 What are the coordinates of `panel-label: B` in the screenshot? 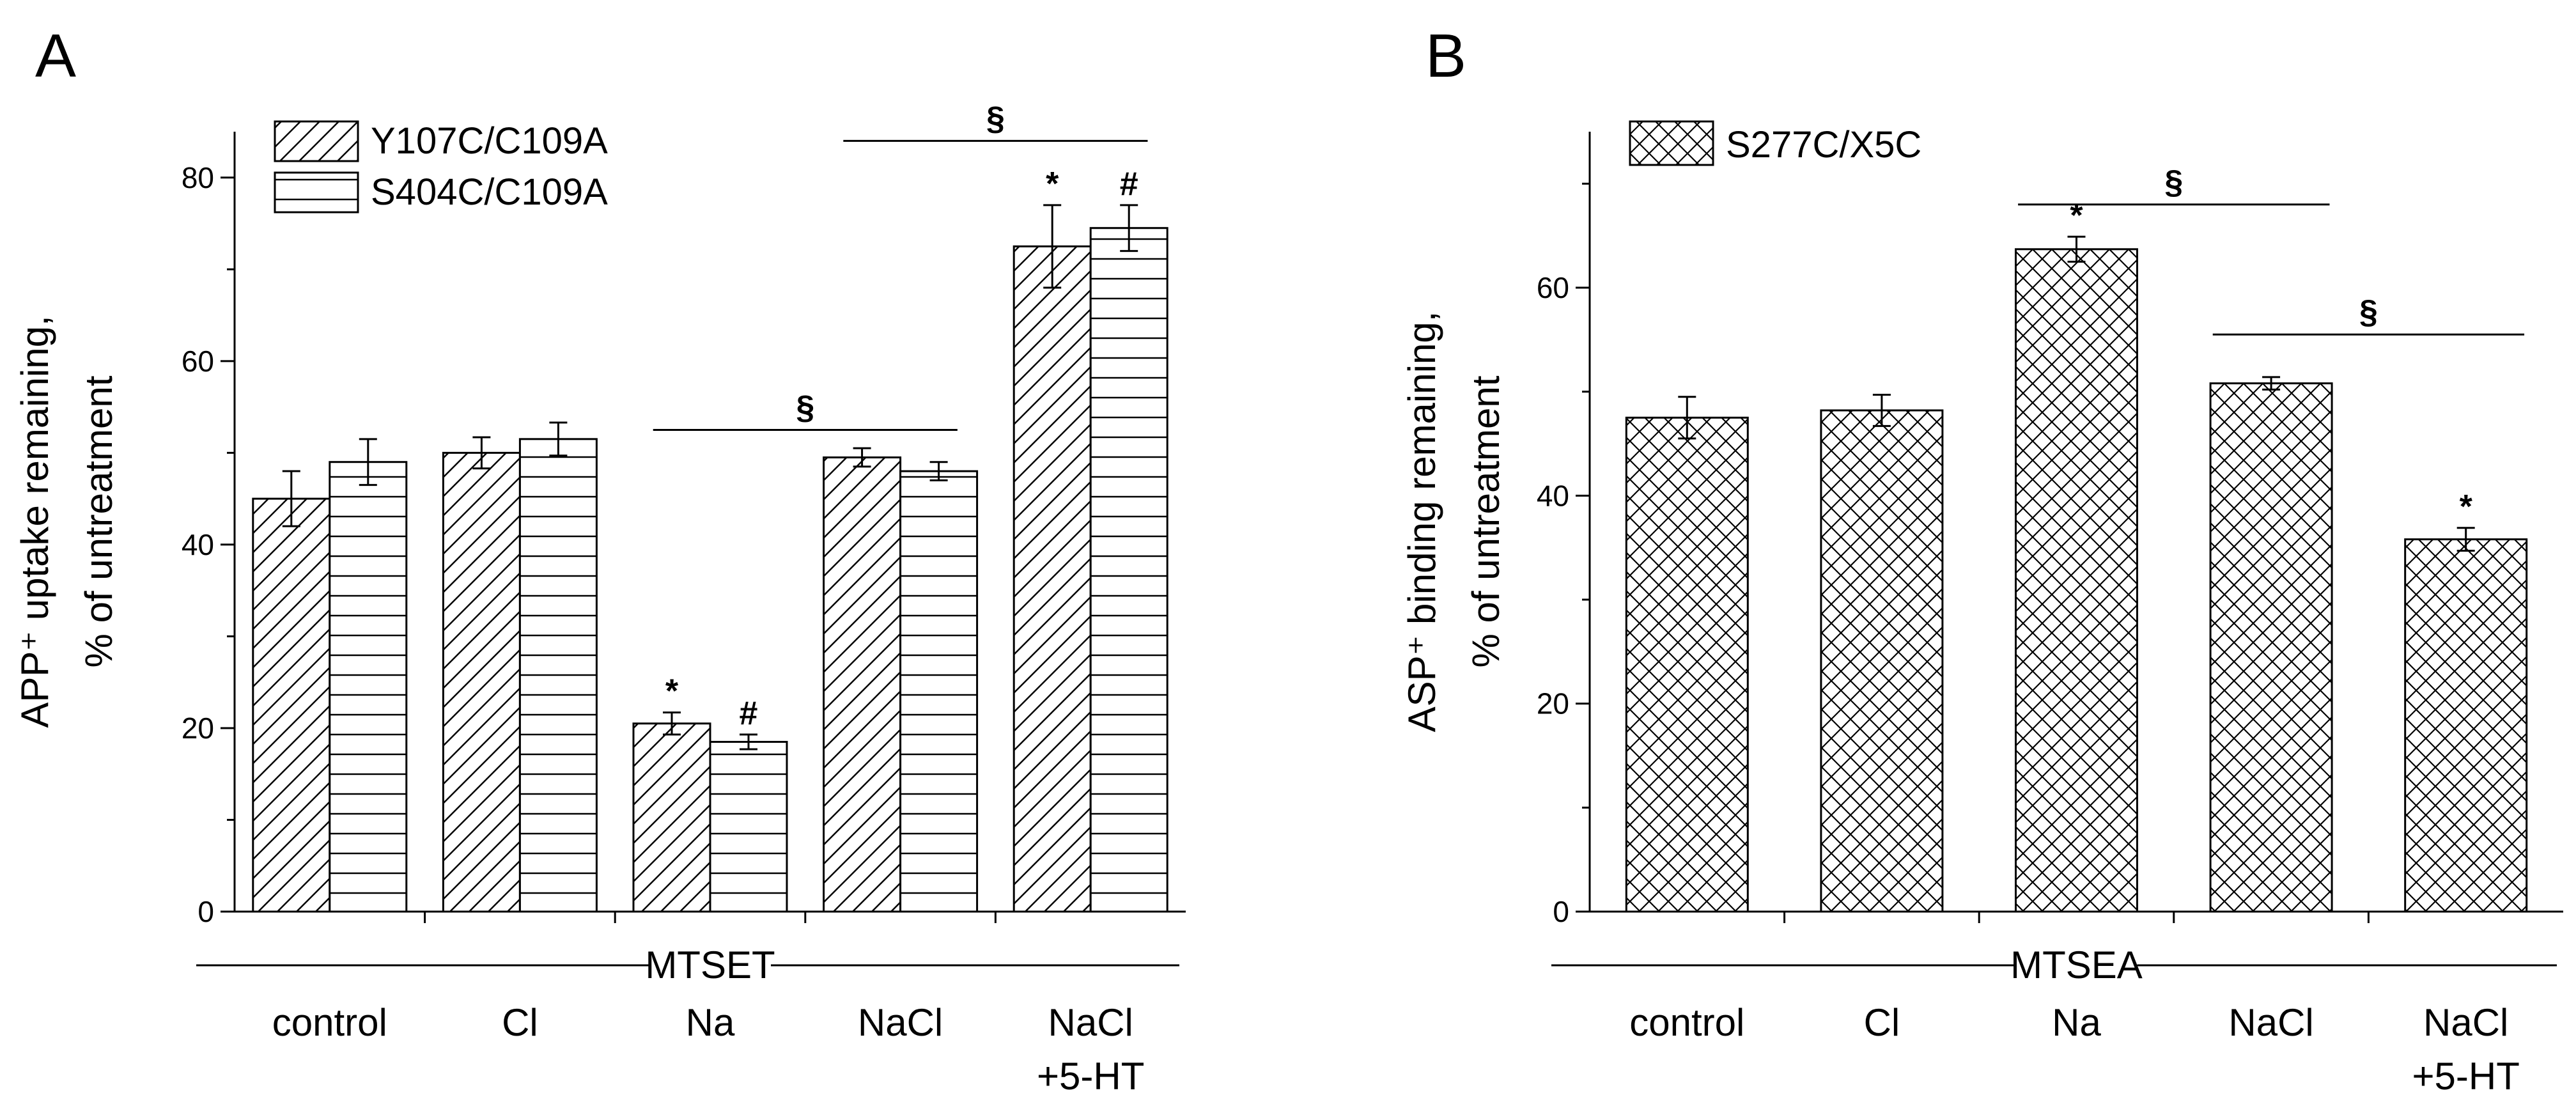 It's located at (1446, 56).